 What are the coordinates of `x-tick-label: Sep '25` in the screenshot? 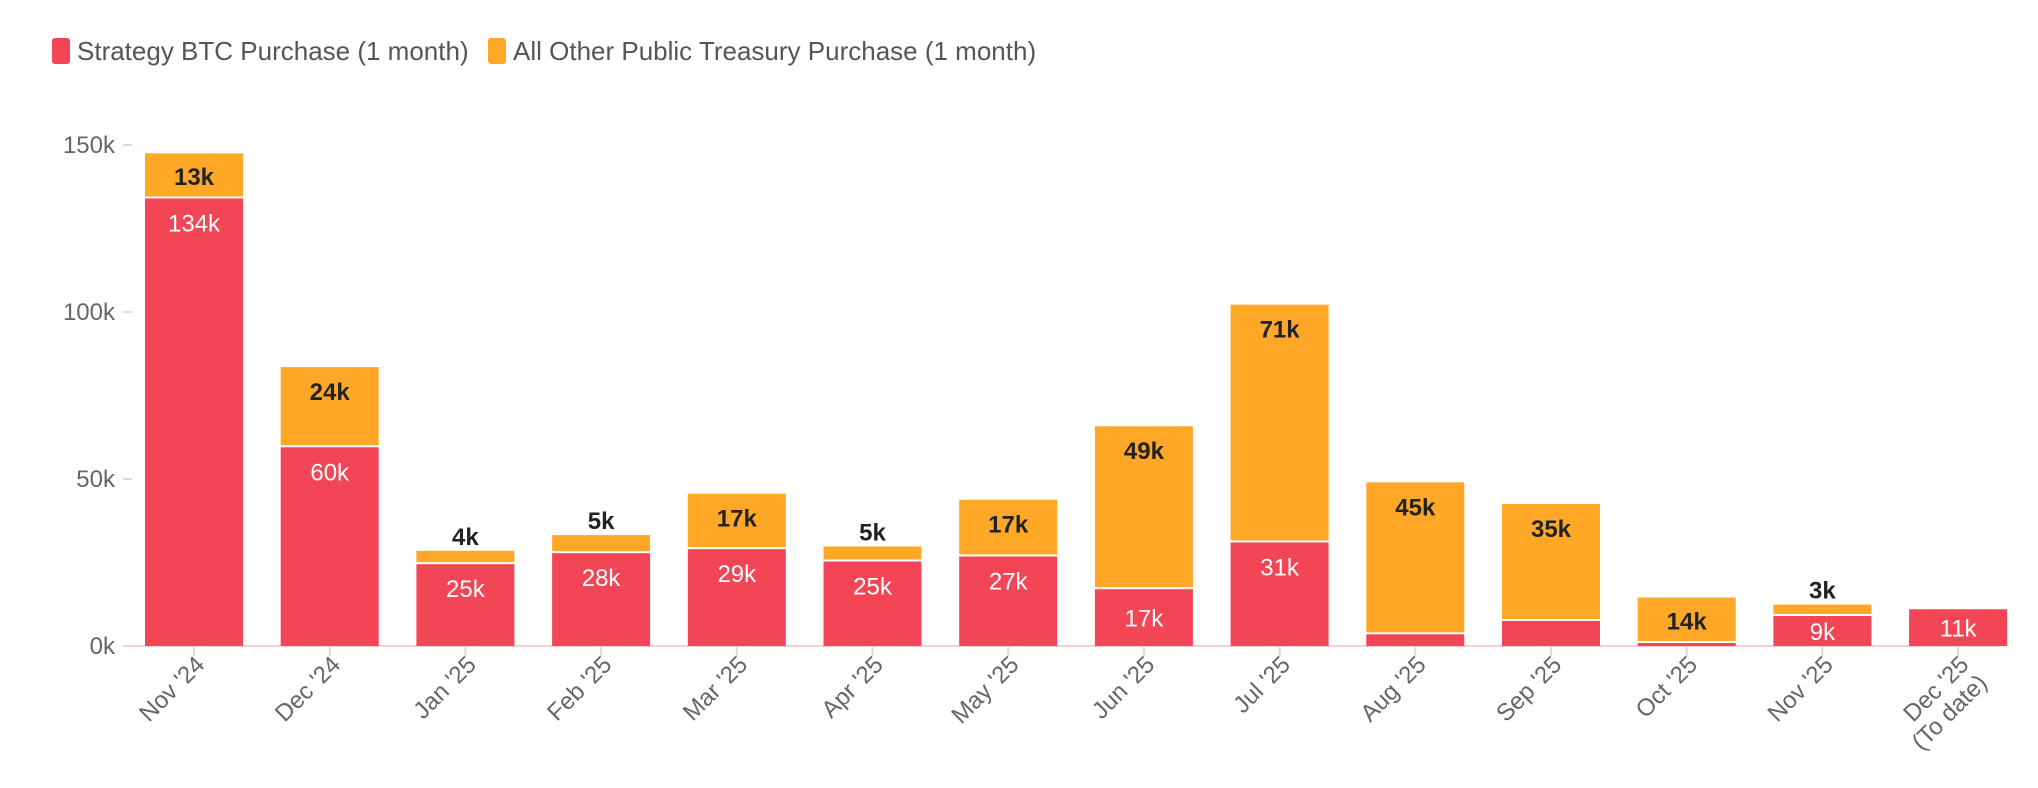 It's located at (1529, 689).